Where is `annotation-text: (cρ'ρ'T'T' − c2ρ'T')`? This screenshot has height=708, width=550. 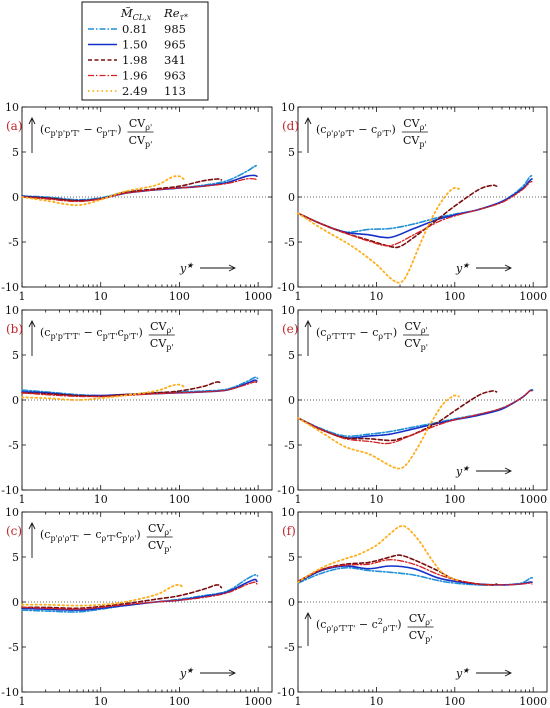 annotation-text: (cρ'ρ'T'T' − c2ρ'T') is located at coordinates (359, 625).